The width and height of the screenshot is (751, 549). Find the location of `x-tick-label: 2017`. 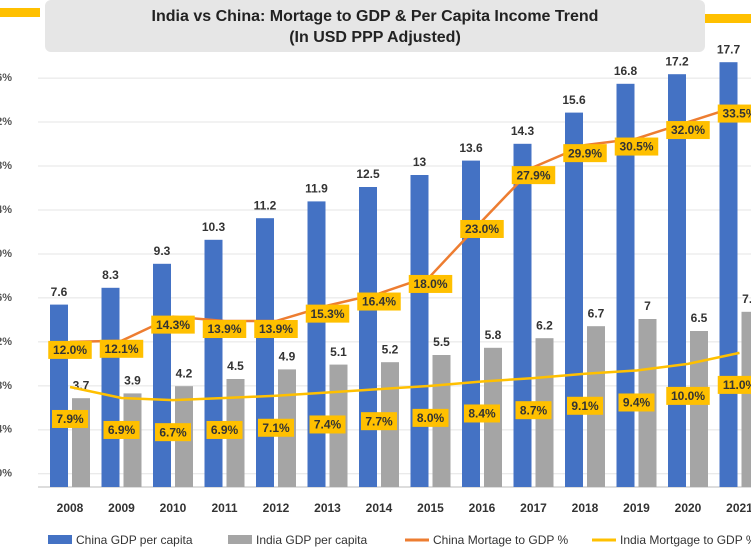

x-tick-label: 2017 is located at coordinates (533, 508).